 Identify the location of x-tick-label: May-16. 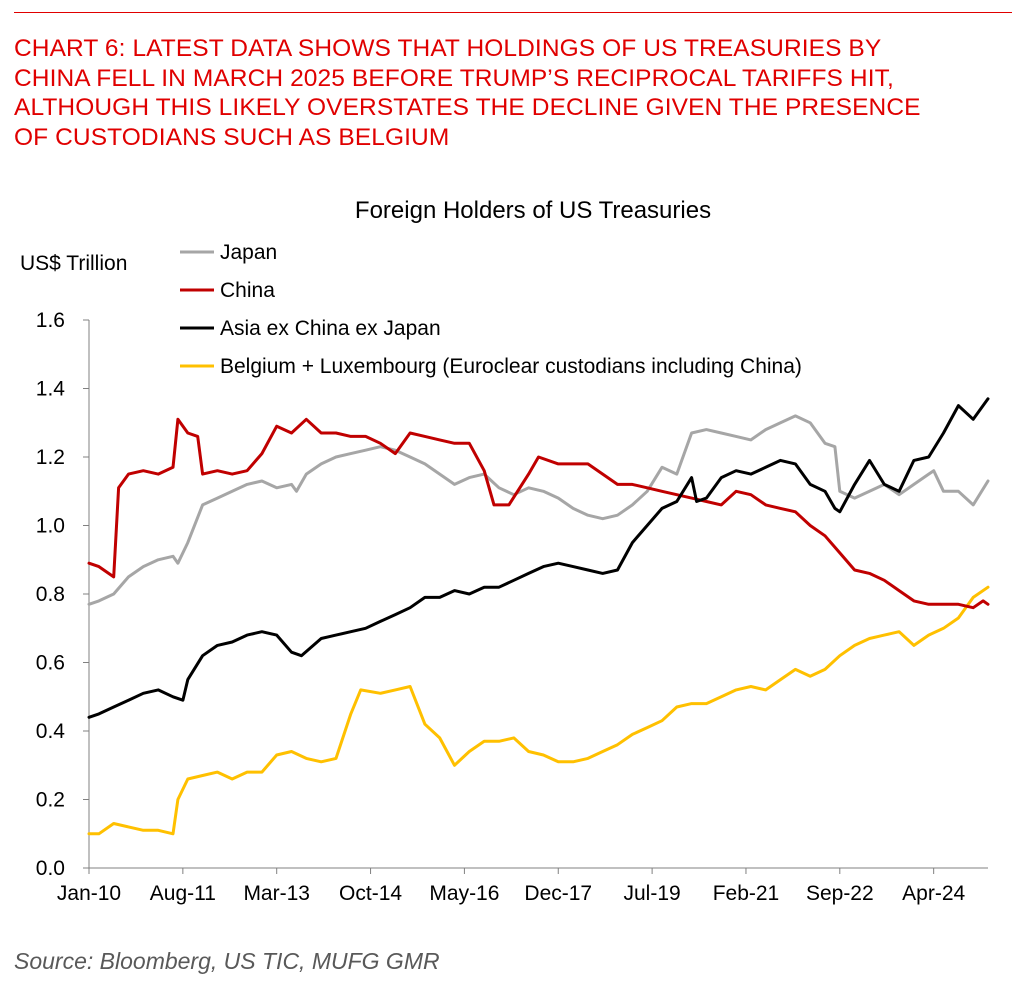
(464, 893).